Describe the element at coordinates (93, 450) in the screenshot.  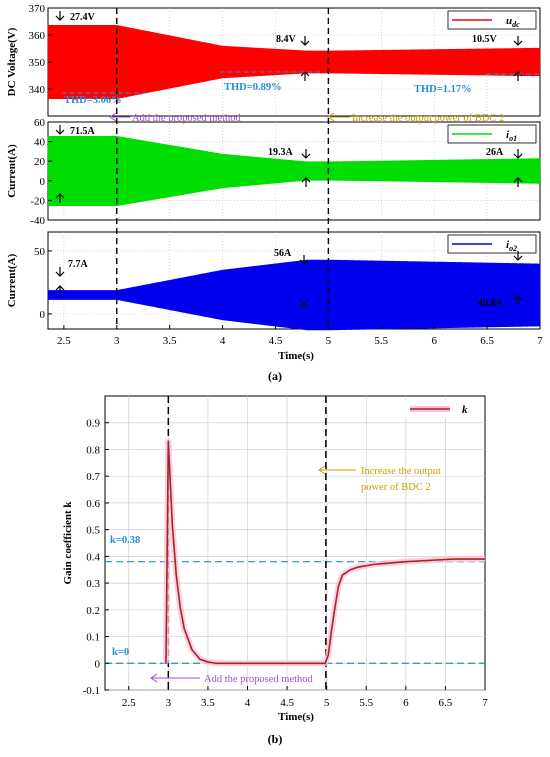
I see `y-tick-label: 0.8` at that location.